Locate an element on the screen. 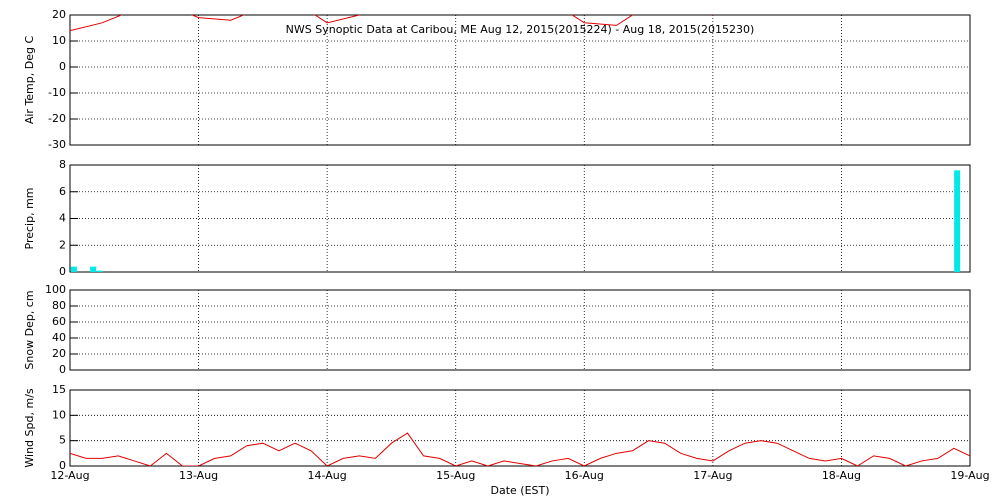 Image resolution: width=1000 pixels, height=500 pixels. x-tick-label: 13-Aug is located at coordinates (198, 475).